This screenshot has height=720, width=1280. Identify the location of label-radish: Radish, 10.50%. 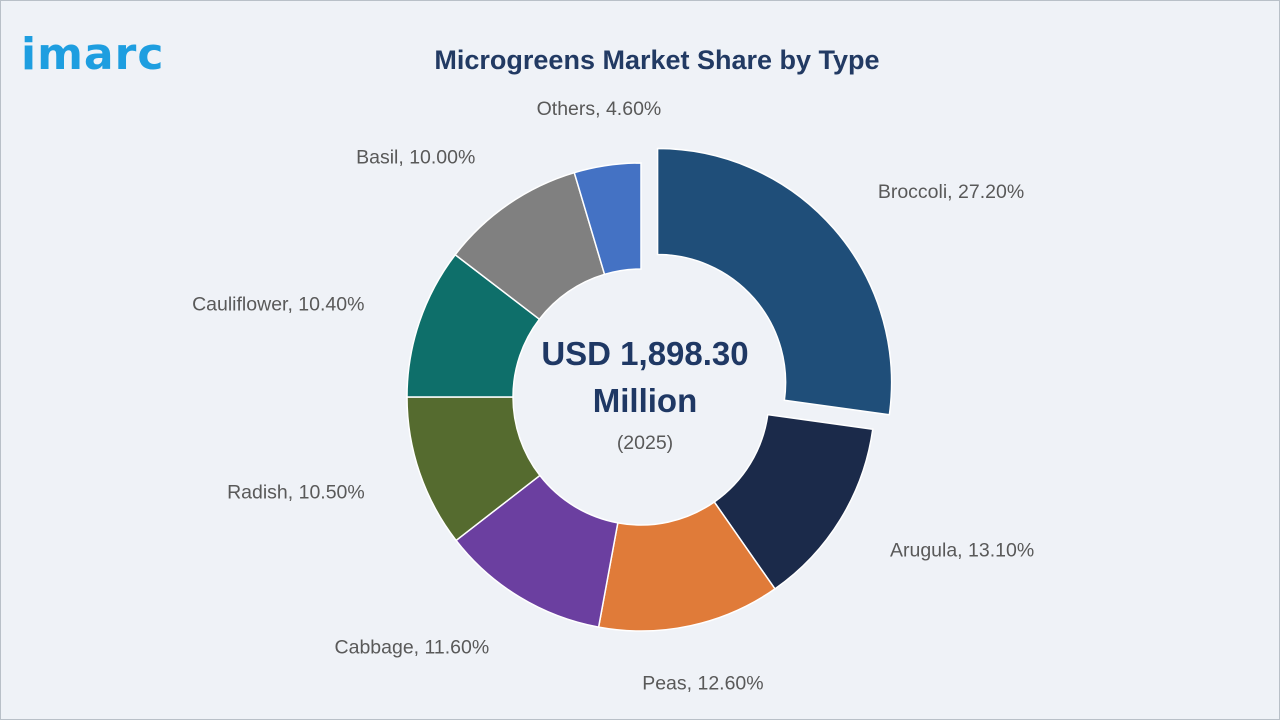
(296, 493).